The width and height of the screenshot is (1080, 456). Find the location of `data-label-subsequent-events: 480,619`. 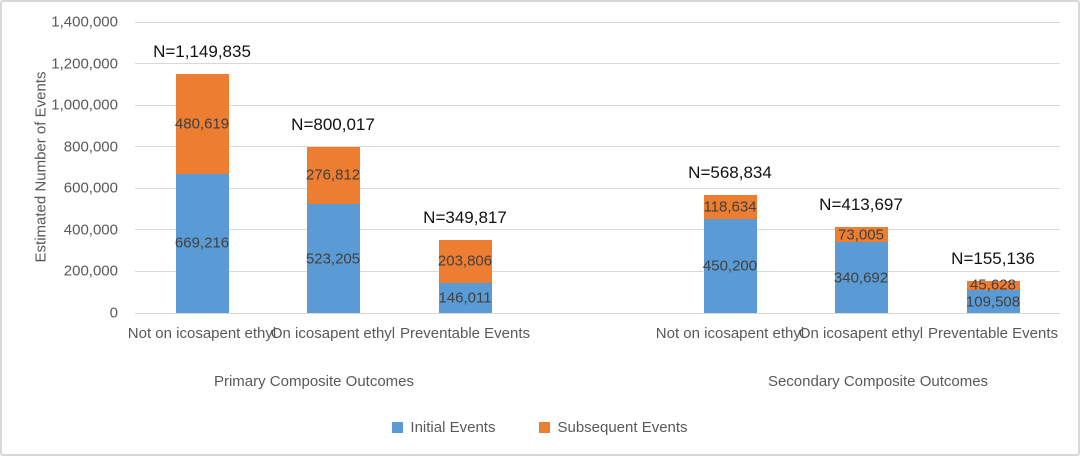

data-label-subsequent-events: 480,619 is located at coordinates (202, 124).